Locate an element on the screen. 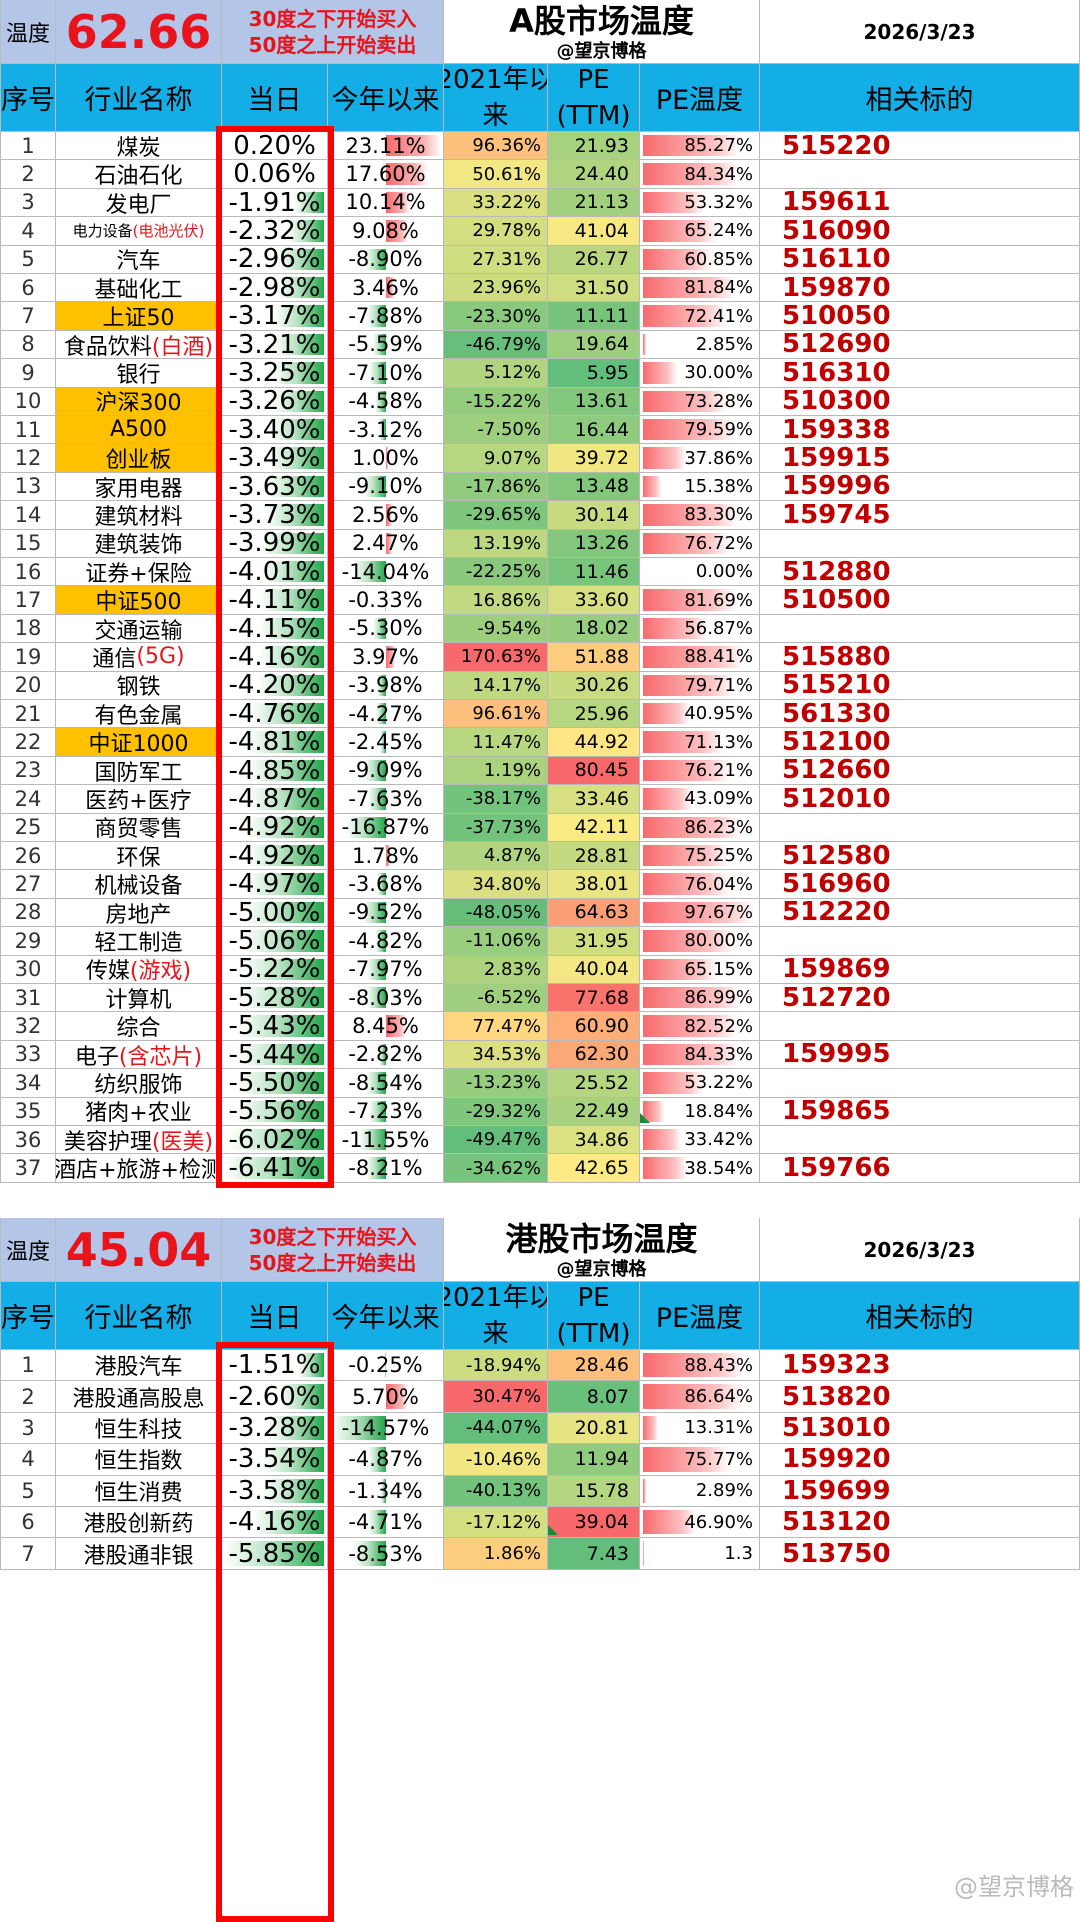 This screenshot has height=1922, width=1080. a-pe-ttm: 21.93 is located at coordinates (594, 146).